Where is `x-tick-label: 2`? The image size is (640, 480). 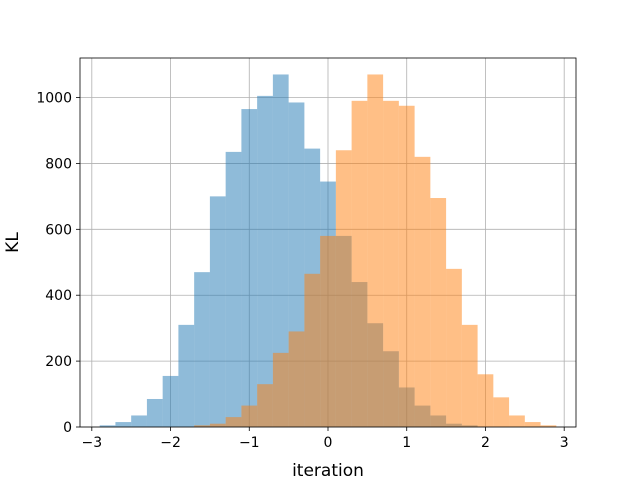 x-tick-label: 2 is located at coordinates (485, 443).